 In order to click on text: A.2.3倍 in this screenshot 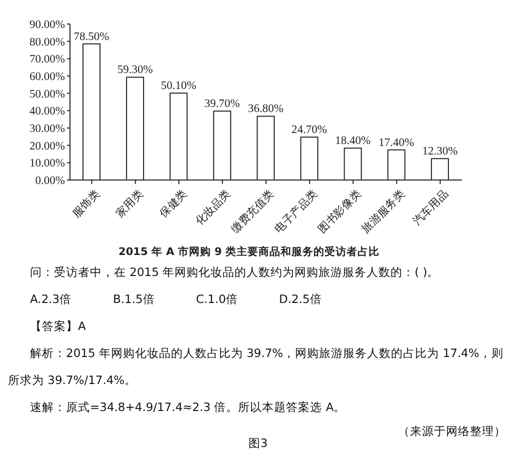, I will do `click(51, 299)`.